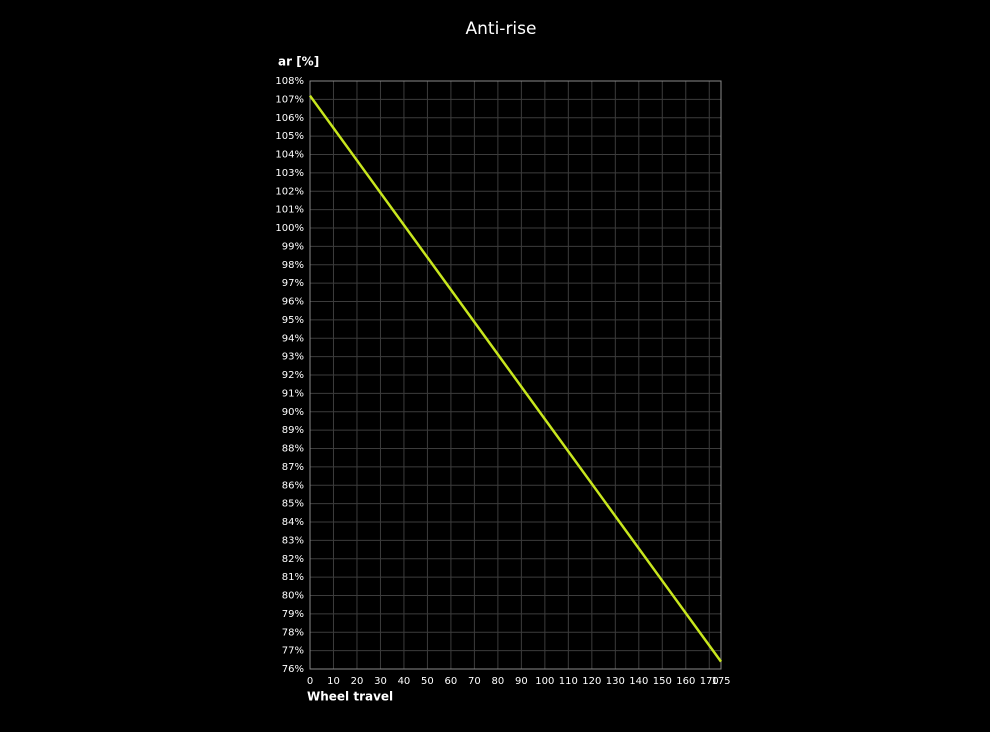 This screenshot has width=990, height=732. Describe the element at coordinates (293, 449) in the screenshot. I see `y-tick-label: 88%` at that location.